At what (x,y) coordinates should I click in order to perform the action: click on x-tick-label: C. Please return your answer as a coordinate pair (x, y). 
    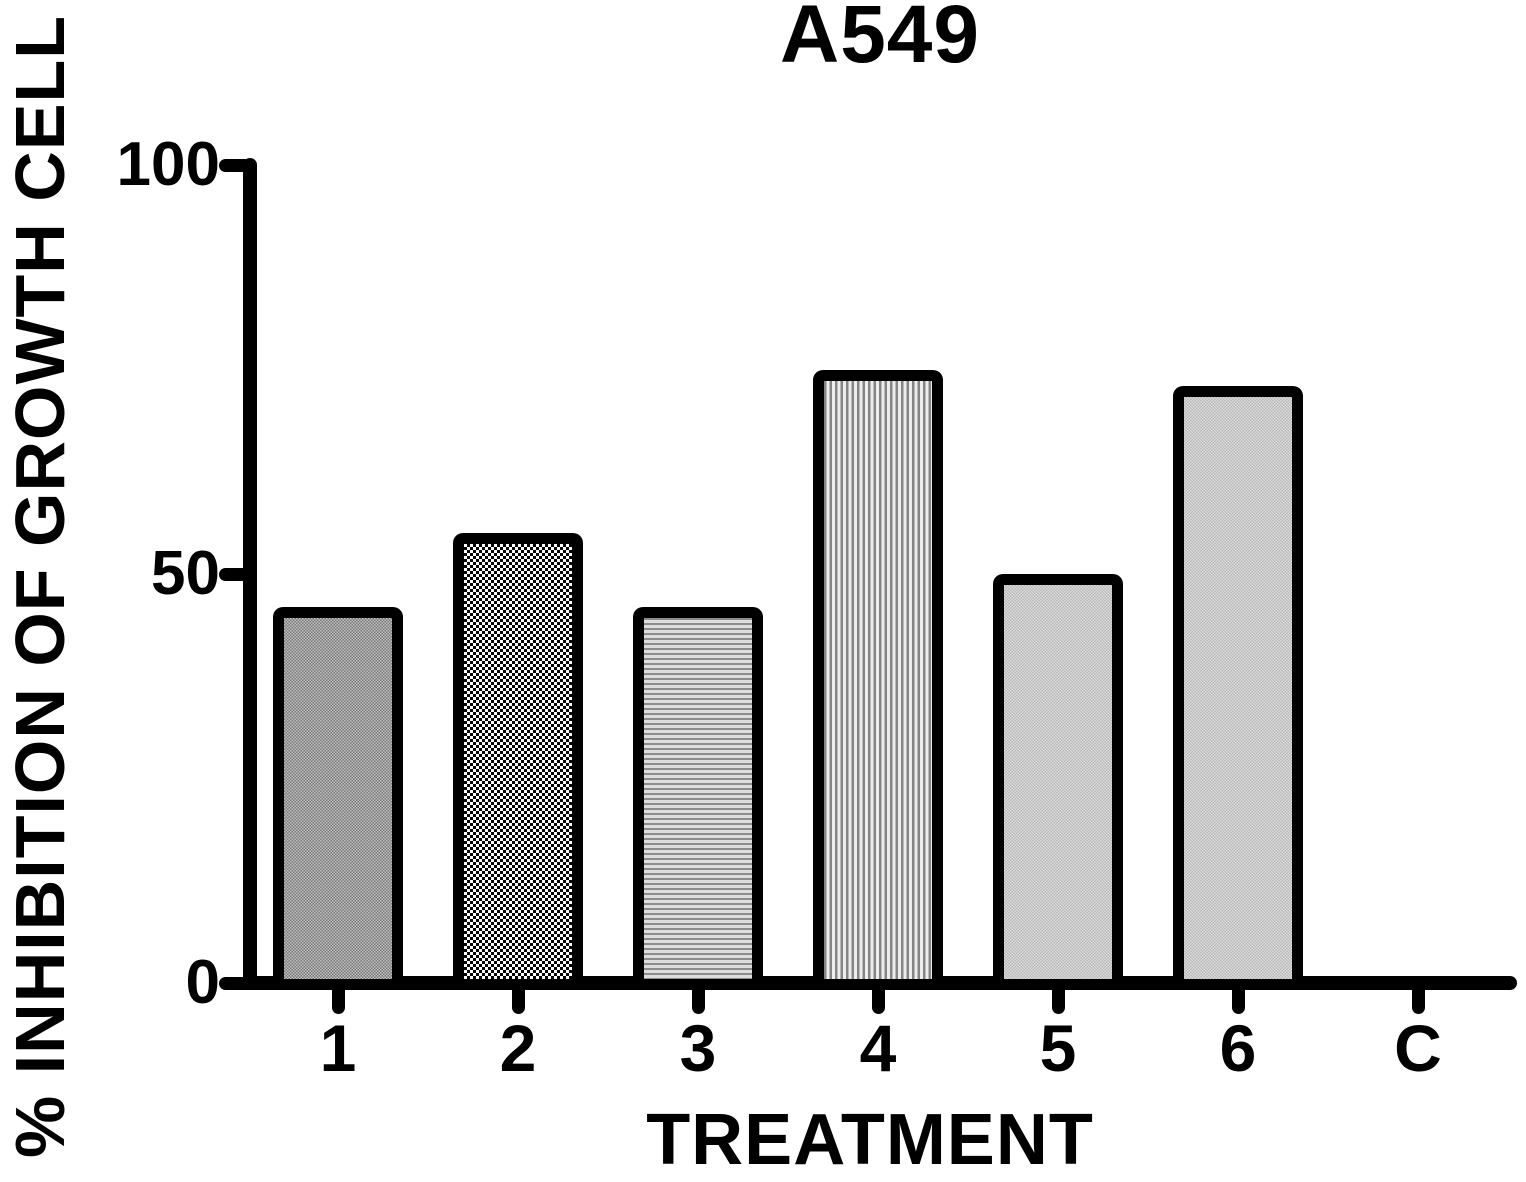
    Looking at the image, I should click on (1418, 1048).